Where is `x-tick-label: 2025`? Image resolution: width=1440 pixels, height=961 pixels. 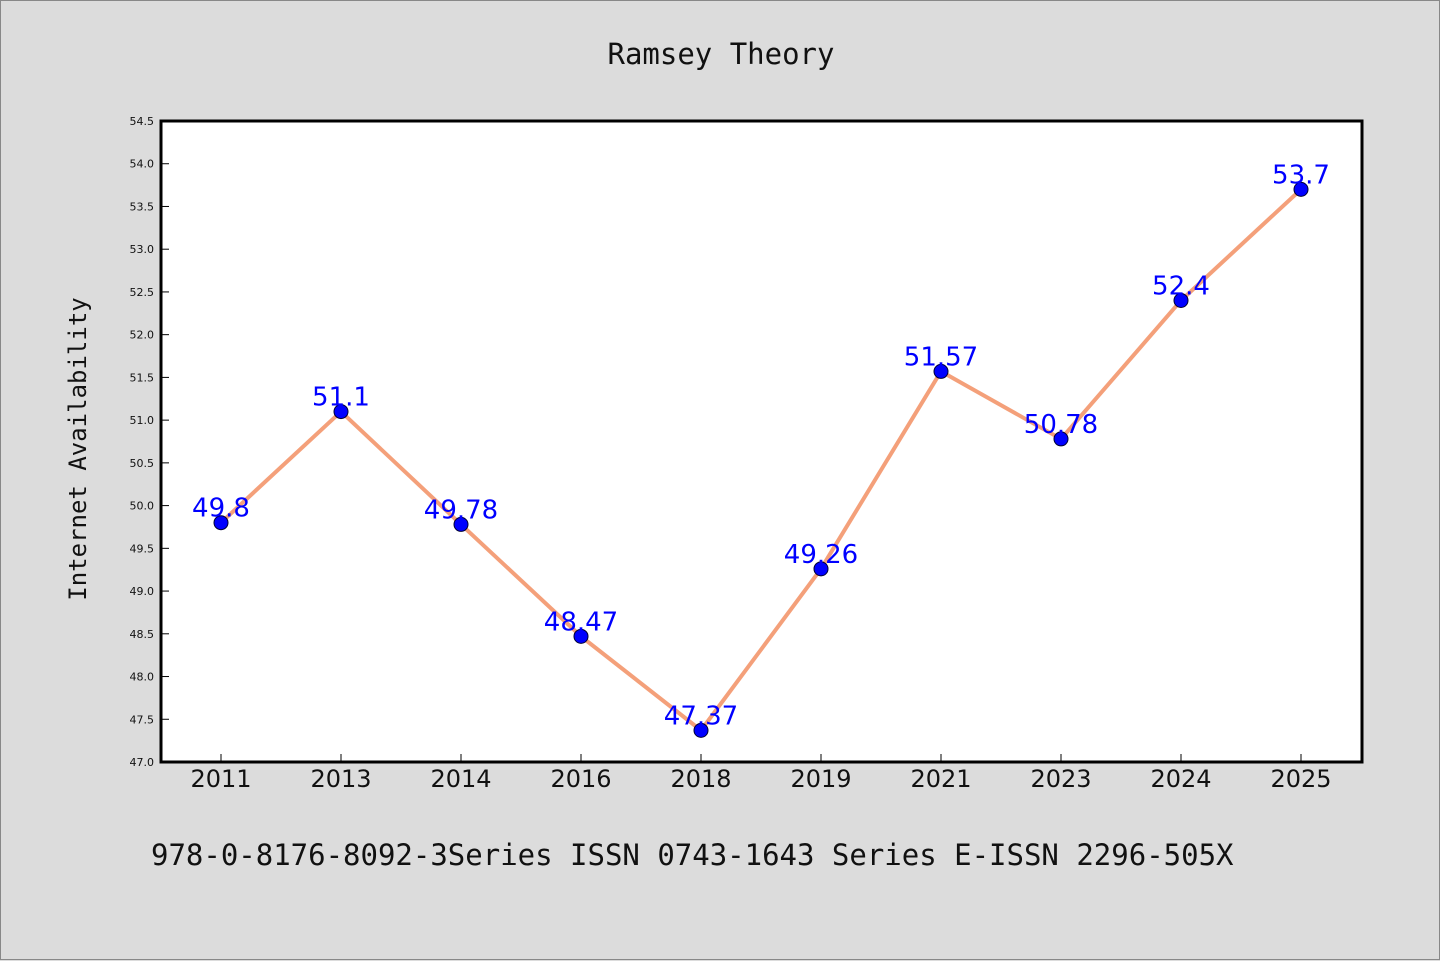
x-tick-label: 2025 is located at coordinates (1300, 779).